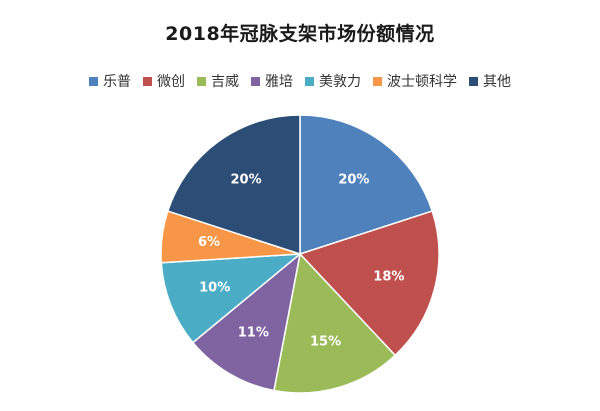 This screenshot has height=411, width=600. Describe the element at coordinates (117, 82) in the screenshot. I see `legend-label: 乐普` at that location.